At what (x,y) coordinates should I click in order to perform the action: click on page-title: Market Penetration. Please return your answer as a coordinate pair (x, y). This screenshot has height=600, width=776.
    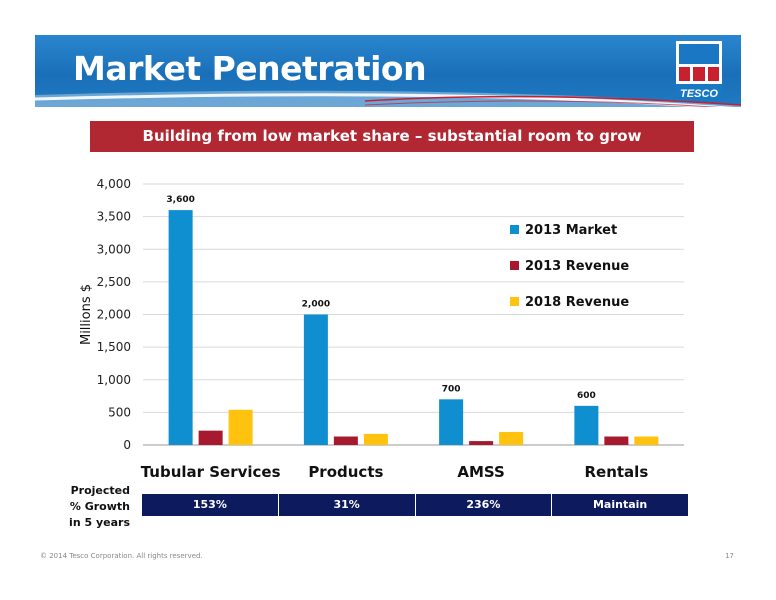
    Looking at the image, I should click on (250, 68).